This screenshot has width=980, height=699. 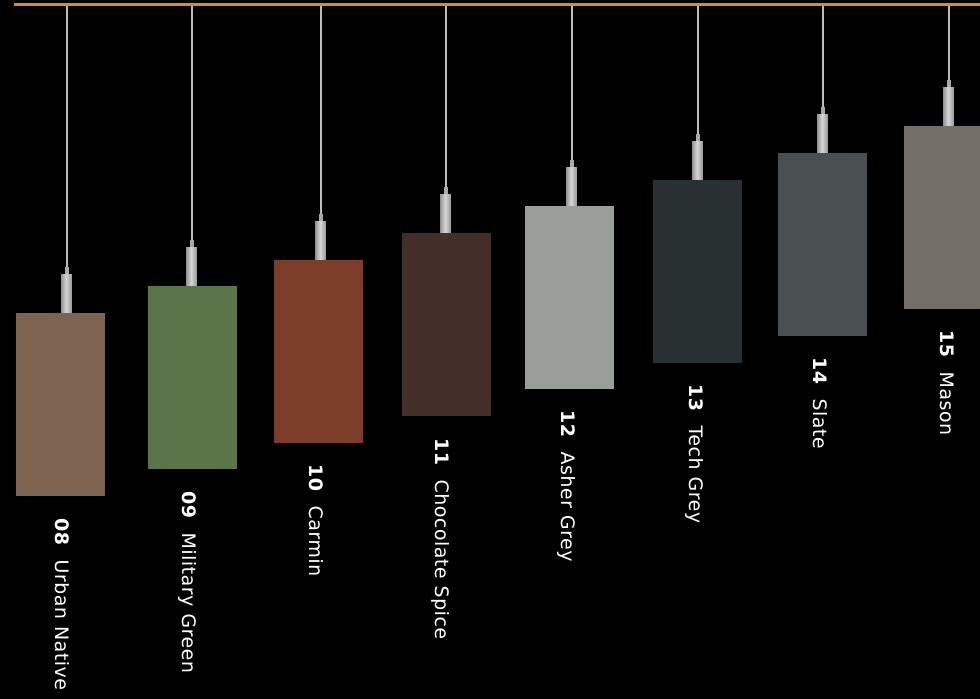 I want to click on pendant-caption: 13 Tech Grey, so click(x=695, y=454).